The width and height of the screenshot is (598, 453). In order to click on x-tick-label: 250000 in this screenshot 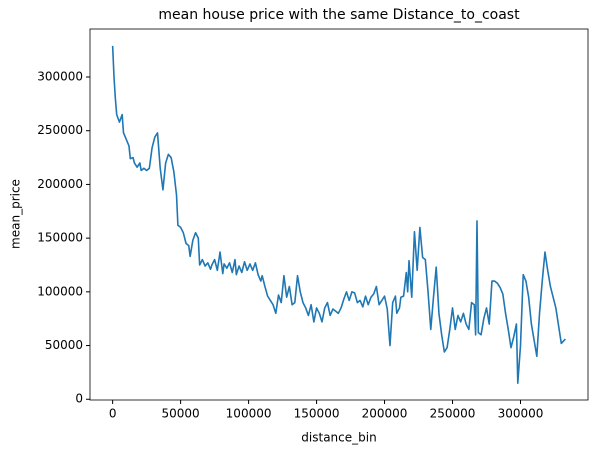, I will do `click(453, 414)`.